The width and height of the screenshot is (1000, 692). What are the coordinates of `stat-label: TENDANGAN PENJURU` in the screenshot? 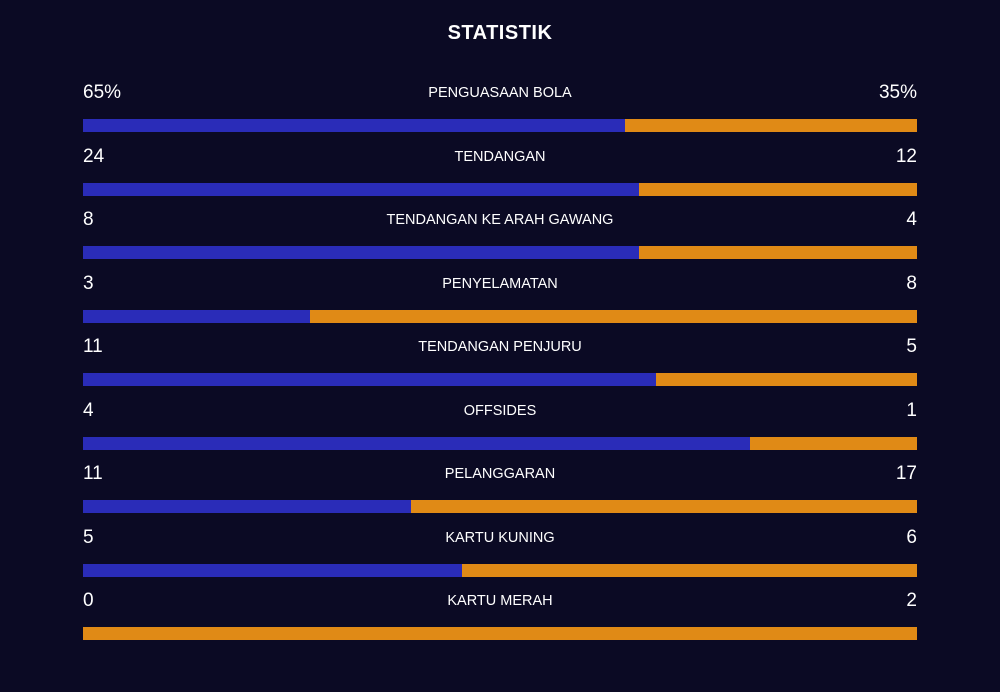 It's located at (500, 347).